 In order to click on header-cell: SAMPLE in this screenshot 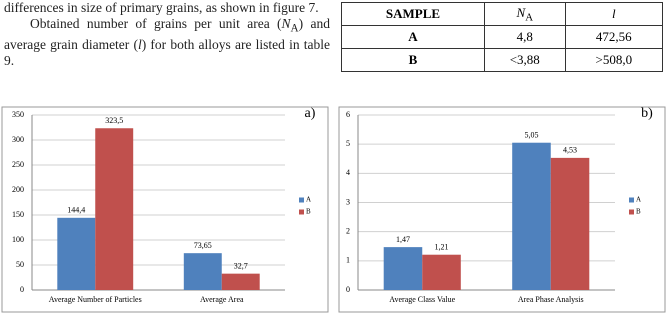, I will do `click(413, 14)`.